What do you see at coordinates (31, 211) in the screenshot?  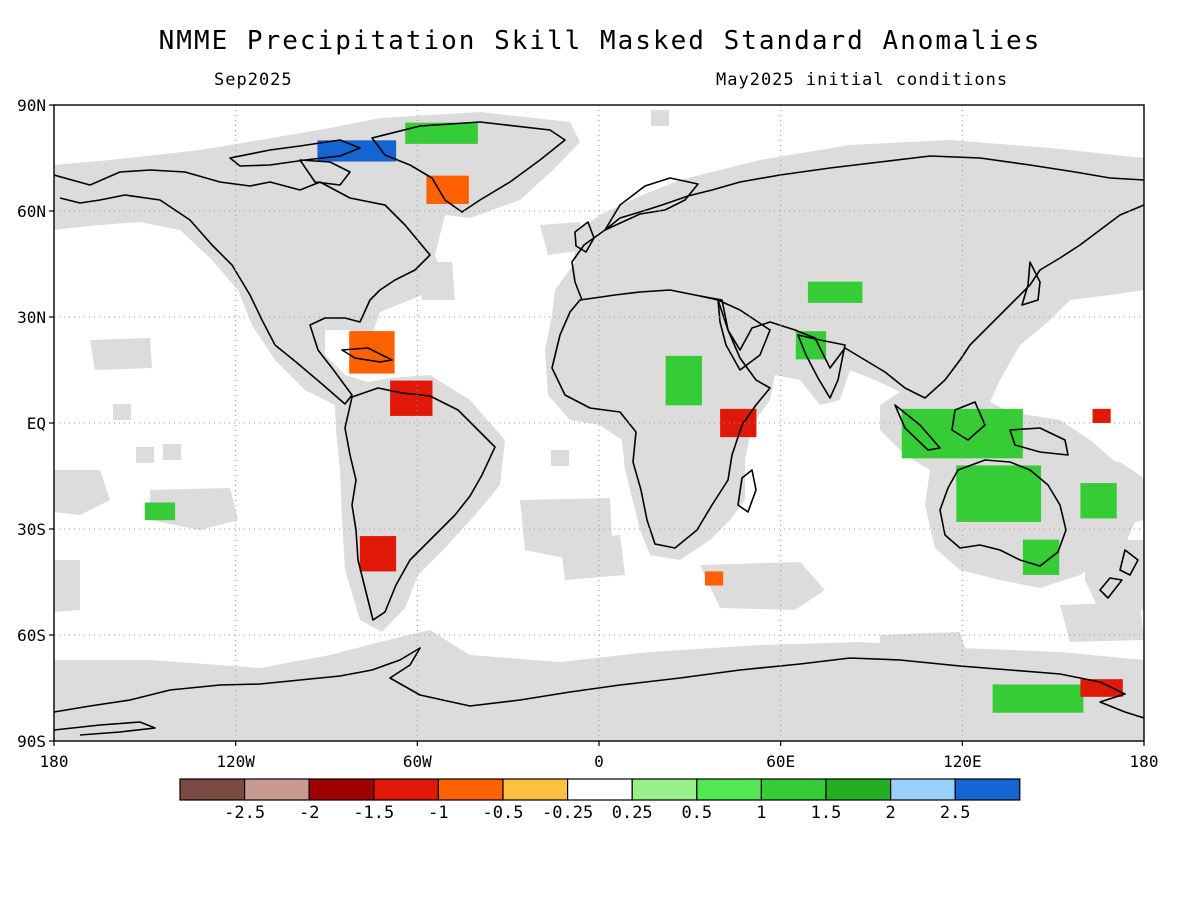 I see `lat-label: 60N` at bounding box center [31, 211].